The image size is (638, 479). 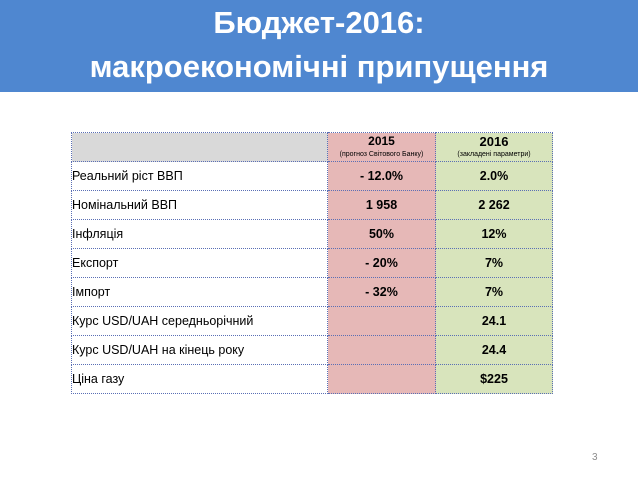 I want to click on page-number: 3, so click(x=595, y=457).